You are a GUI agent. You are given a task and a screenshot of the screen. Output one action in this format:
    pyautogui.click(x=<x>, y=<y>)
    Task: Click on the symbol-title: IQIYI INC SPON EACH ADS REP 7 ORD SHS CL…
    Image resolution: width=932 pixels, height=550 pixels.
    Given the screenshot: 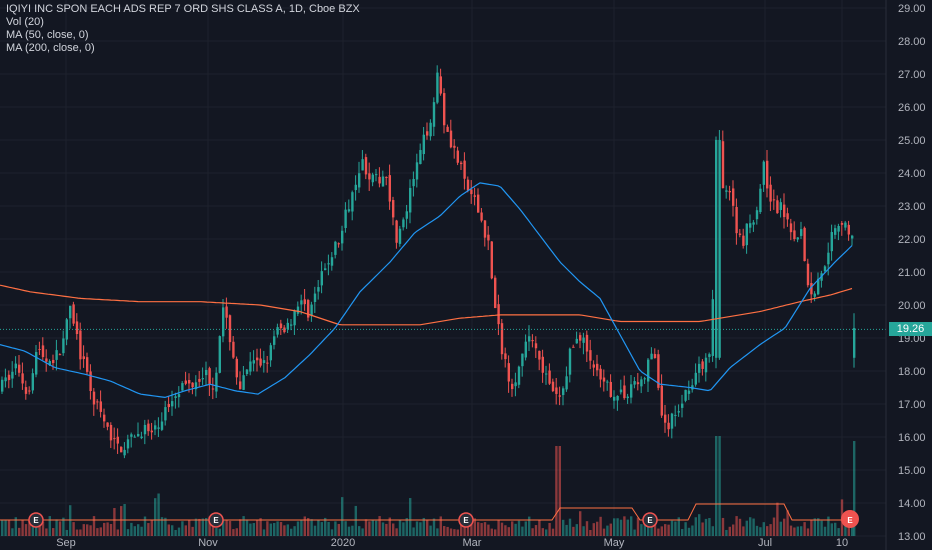 What is the action you would take?
    pyautogui.click(x=183, y=9)
    